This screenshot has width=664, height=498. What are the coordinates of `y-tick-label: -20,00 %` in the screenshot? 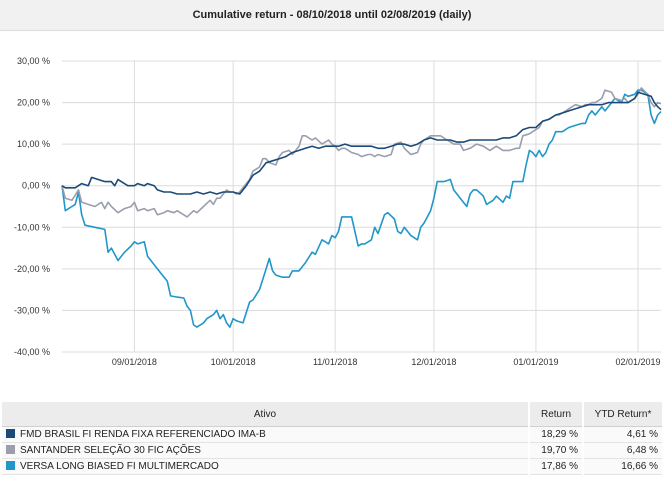 It's located at (32, 269).